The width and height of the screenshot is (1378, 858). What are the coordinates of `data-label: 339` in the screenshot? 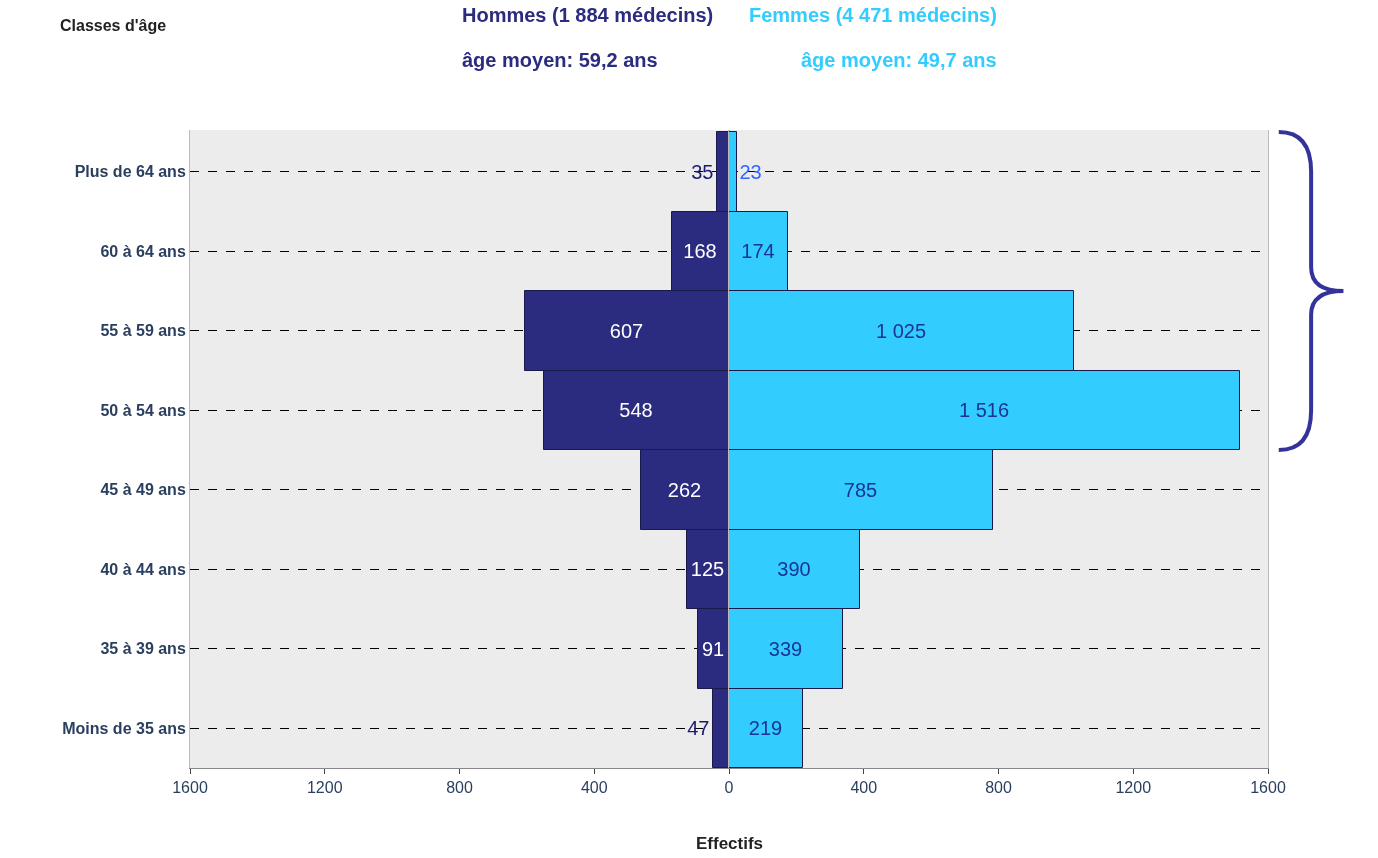 It's located at (785, 648).